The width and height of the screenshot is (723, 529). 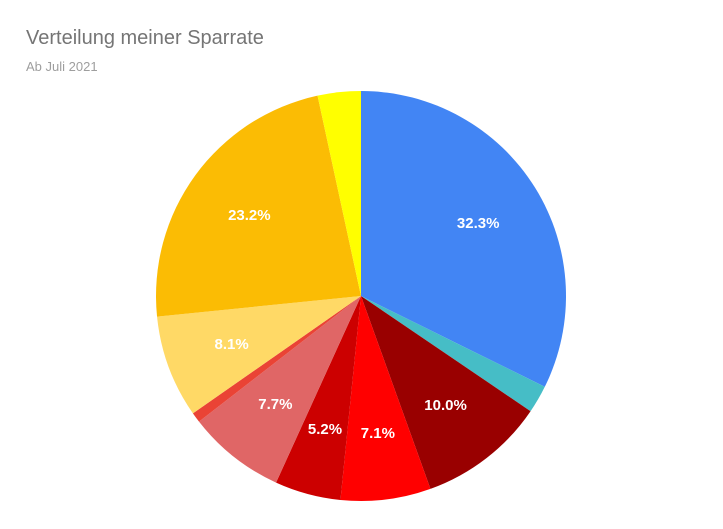 I want to click on pie-slice-label-3: 10.0%, so click(x=445, y=405).